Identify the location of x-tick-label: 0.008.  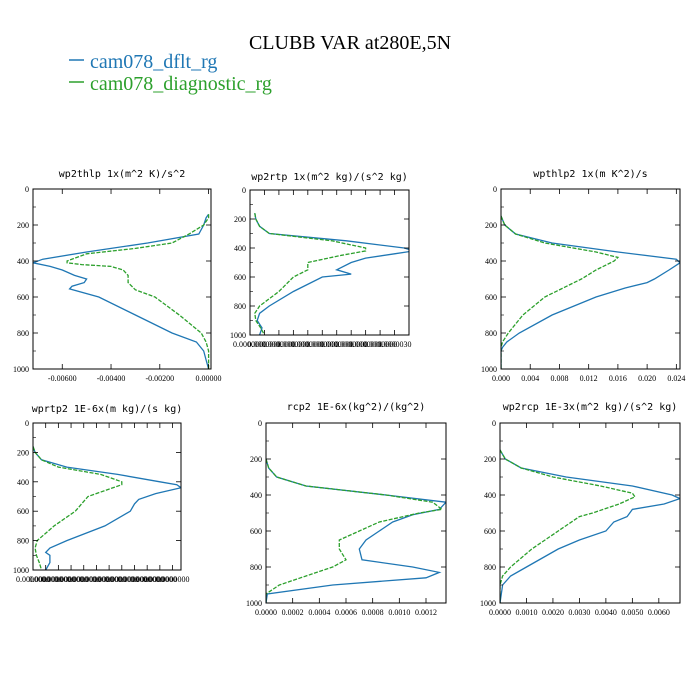
(559, 378).